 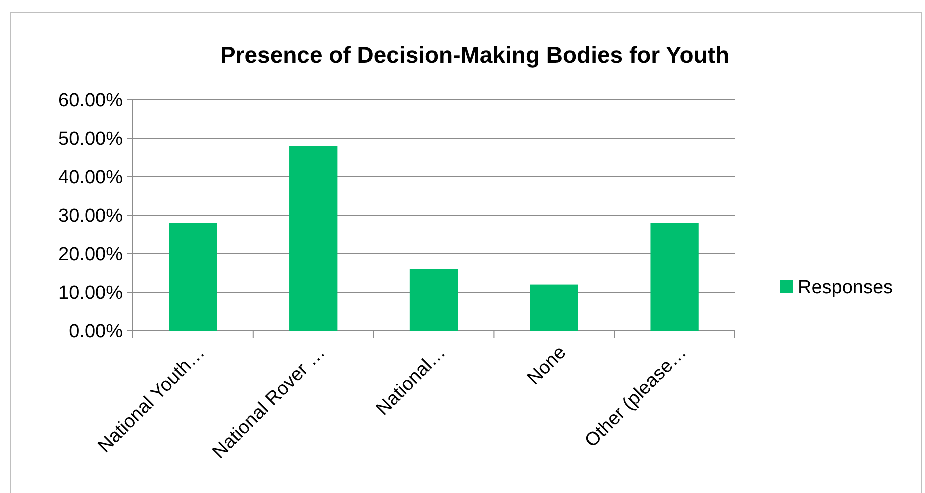 I want to click on y-tick-label: 40.00%, so click(x=91, y=178).